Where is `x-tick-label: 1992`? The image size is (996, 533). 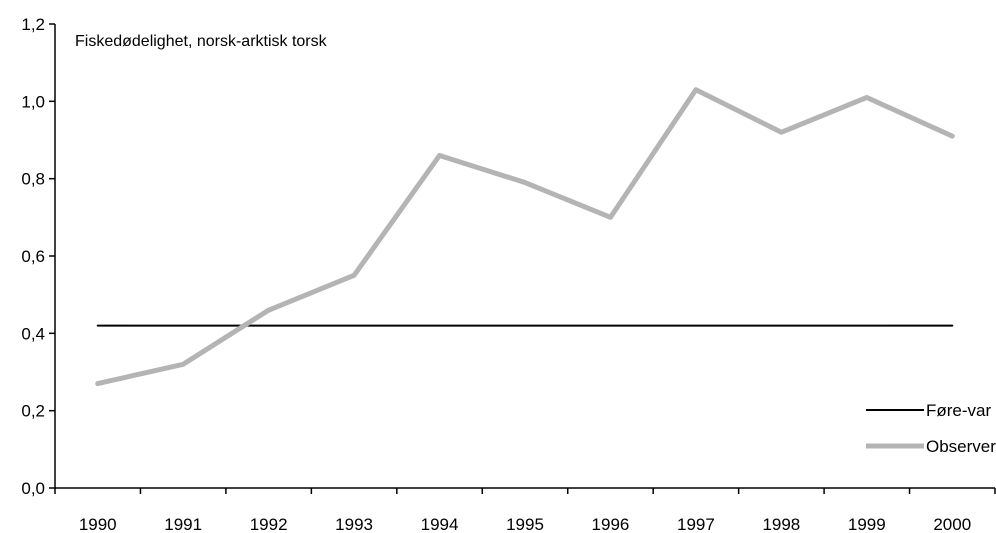
x-tick-label: 1992 is located at coordinates (269, 524).